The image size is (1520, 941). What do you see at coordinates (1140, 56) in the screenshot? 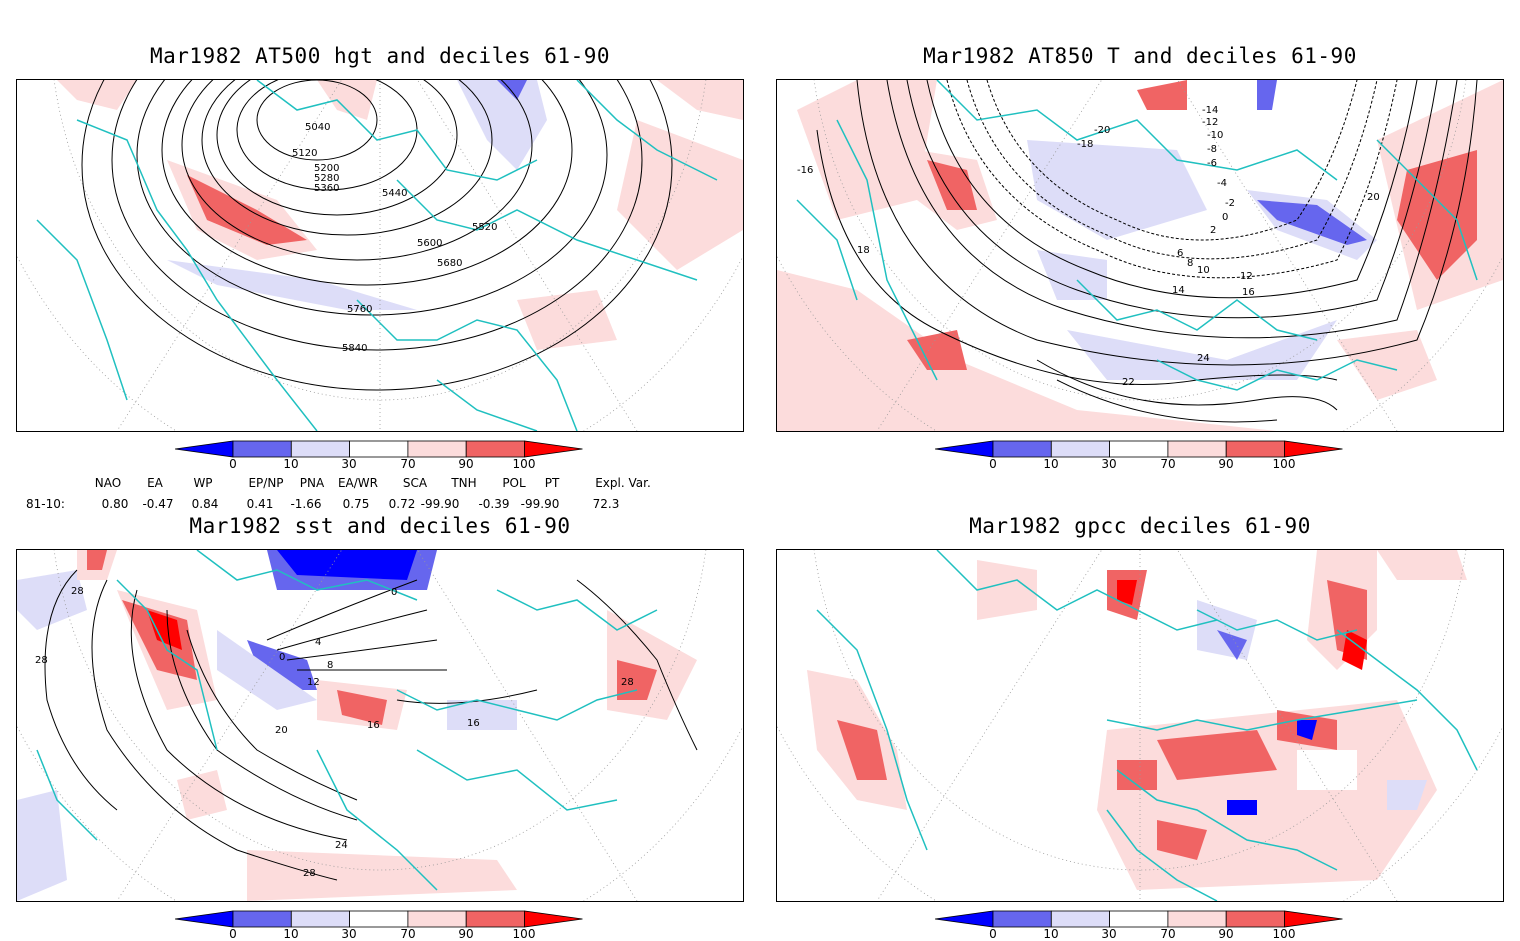
I see `panel-title-t850: Mar1982 AT850 T and deciles 61-90` at bounding box center [1140, 56].